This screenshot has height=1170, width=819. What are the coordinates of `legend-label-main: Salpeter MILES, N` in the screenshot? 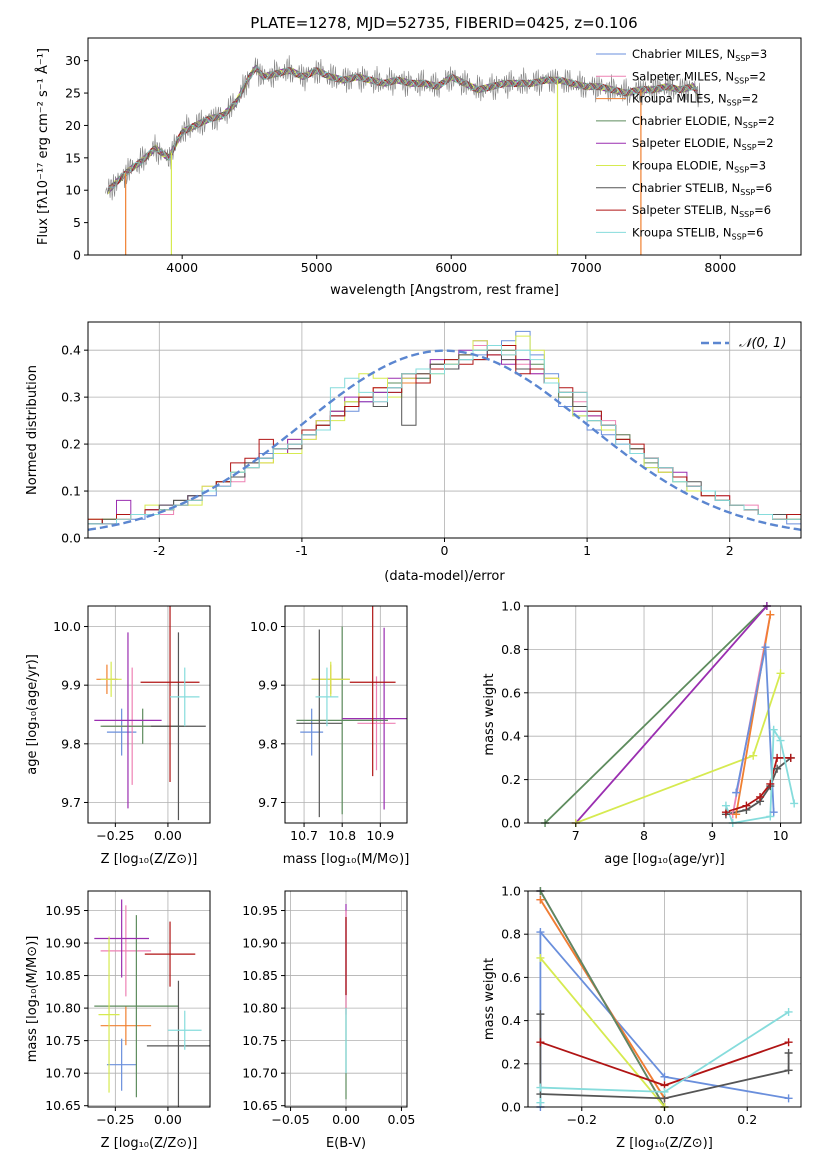 It's located at (683, 76).